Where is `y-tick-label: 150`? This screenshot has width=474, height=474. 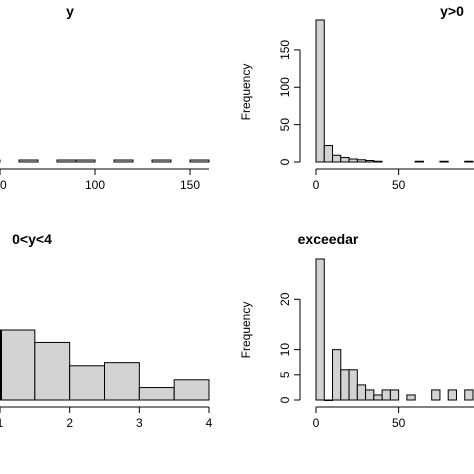 y-tick-label: 150 is located at coordinates (285, 50).